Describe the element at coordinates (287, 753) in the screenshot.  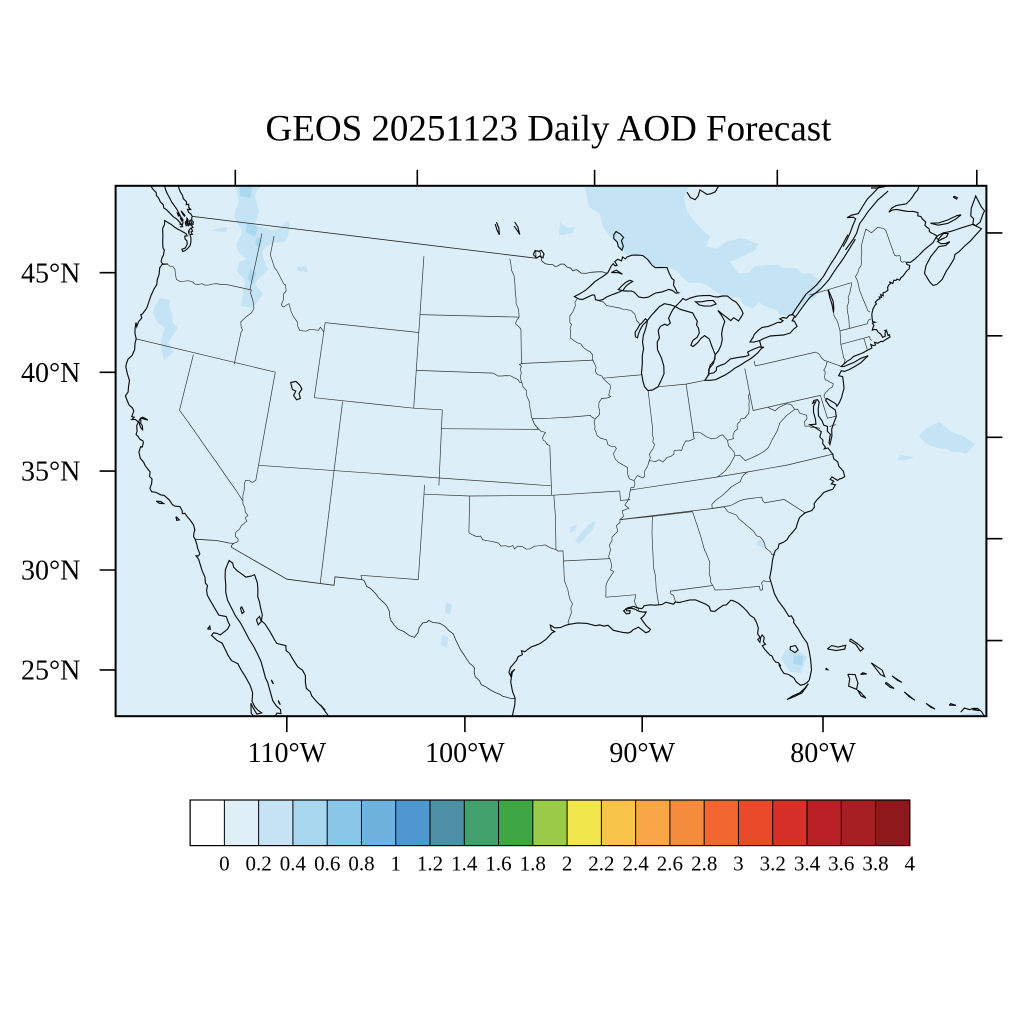
I see `svg-text: 110°W` at that location.